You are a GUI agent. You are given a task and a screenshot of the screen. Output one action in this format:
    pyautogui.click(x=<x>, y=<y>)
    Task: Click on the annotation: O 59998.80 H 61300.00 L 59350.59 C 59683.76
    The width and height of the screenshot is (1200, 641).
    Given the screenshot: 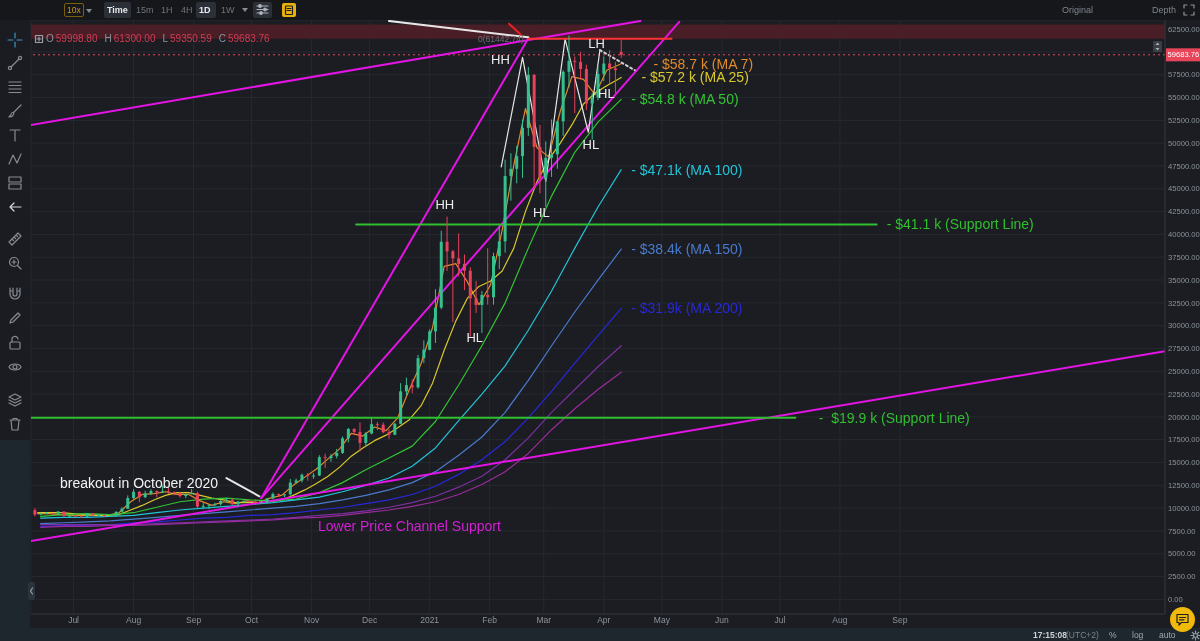 What is the action you would take?
    pyautogui.click(x=158, y=39)
    